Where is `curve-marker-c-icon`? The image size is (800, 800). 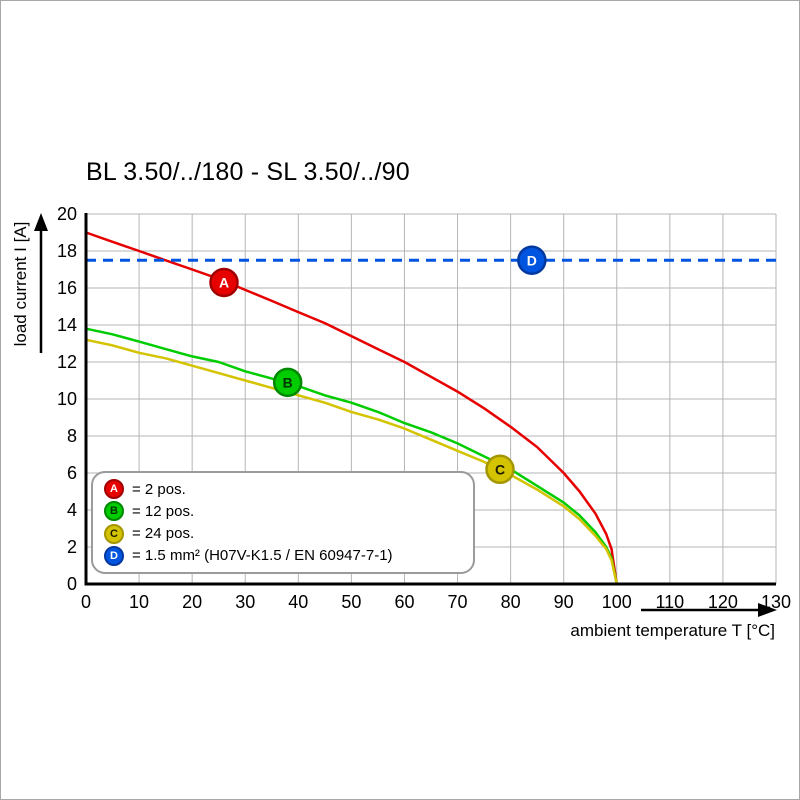 curve-marker-c-icon is located at coordinates (500, 469).